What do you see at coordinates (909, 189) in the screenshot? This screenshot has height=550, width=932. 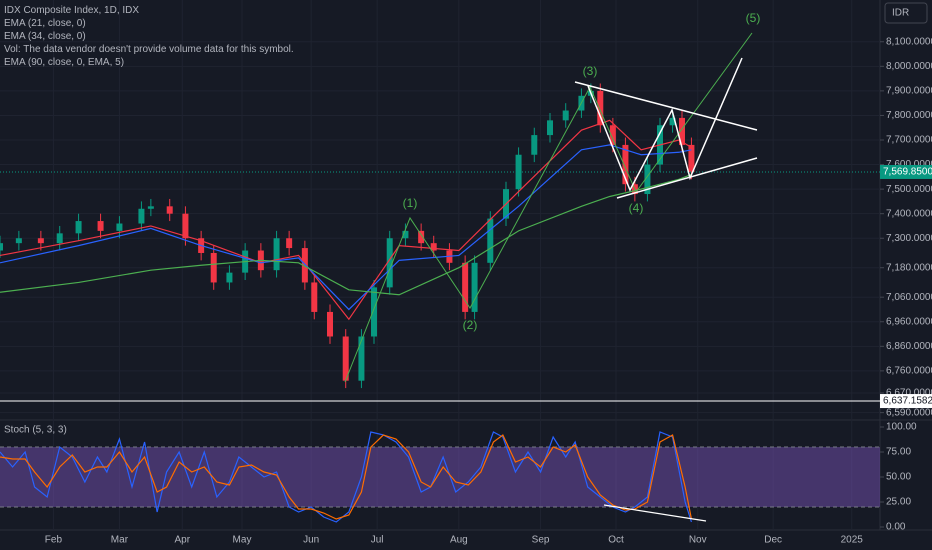 I see `y-tick-label: 7,500.0000` at bounding box center [909, 189].